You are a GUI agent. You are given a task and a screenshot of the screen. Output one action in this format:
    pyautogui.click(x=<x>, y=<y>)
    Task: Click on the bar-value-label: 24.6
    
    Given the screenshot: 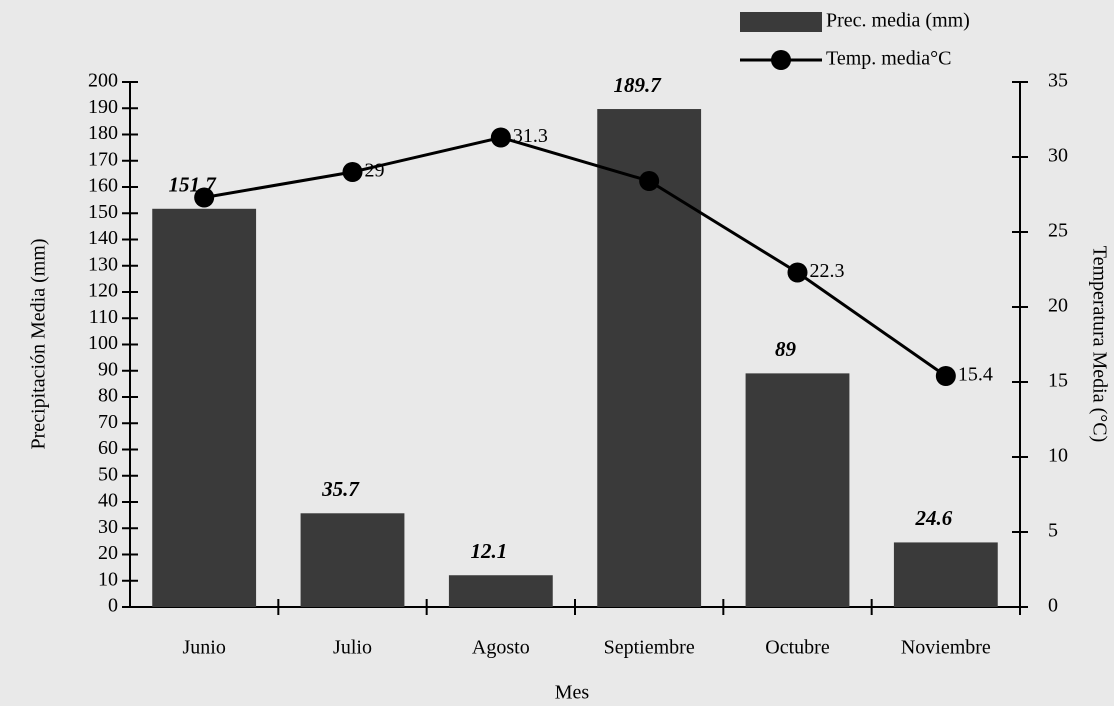 What is the action you would take?
    pyautogui.click(x=933, y=518)
    